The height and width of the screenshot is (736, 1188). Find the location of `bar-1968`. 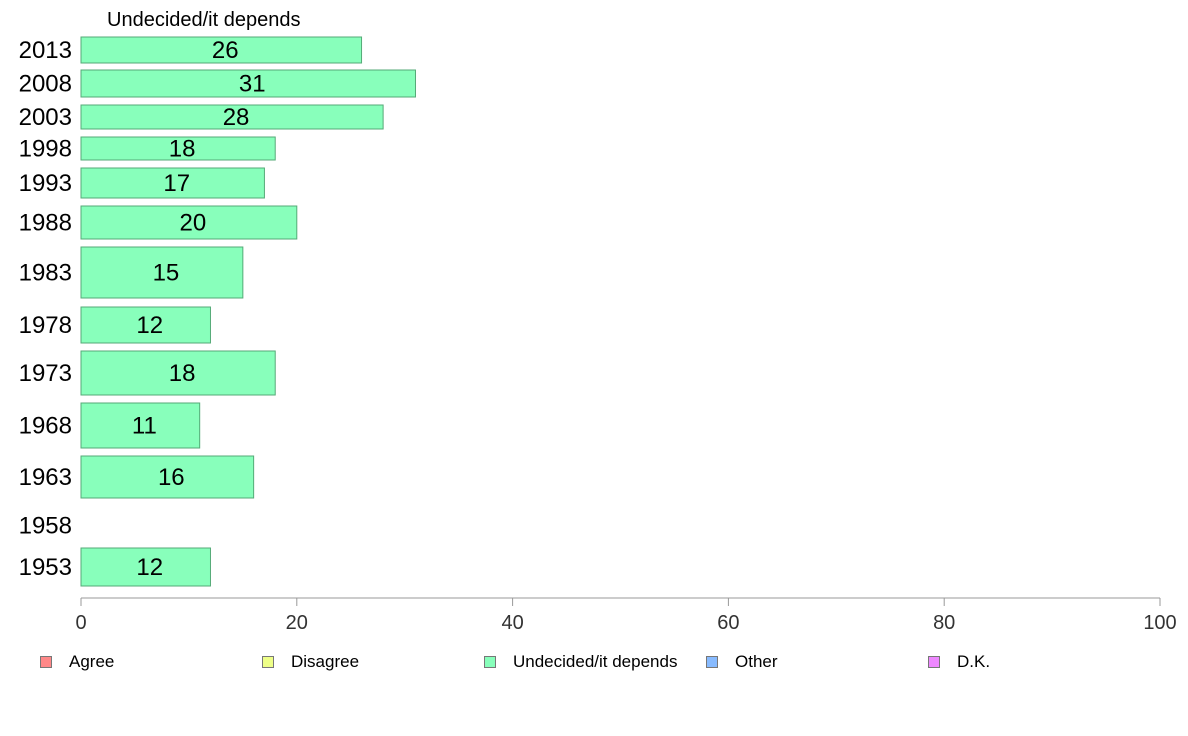

bar-1968 is located at coordinates (140, 425).